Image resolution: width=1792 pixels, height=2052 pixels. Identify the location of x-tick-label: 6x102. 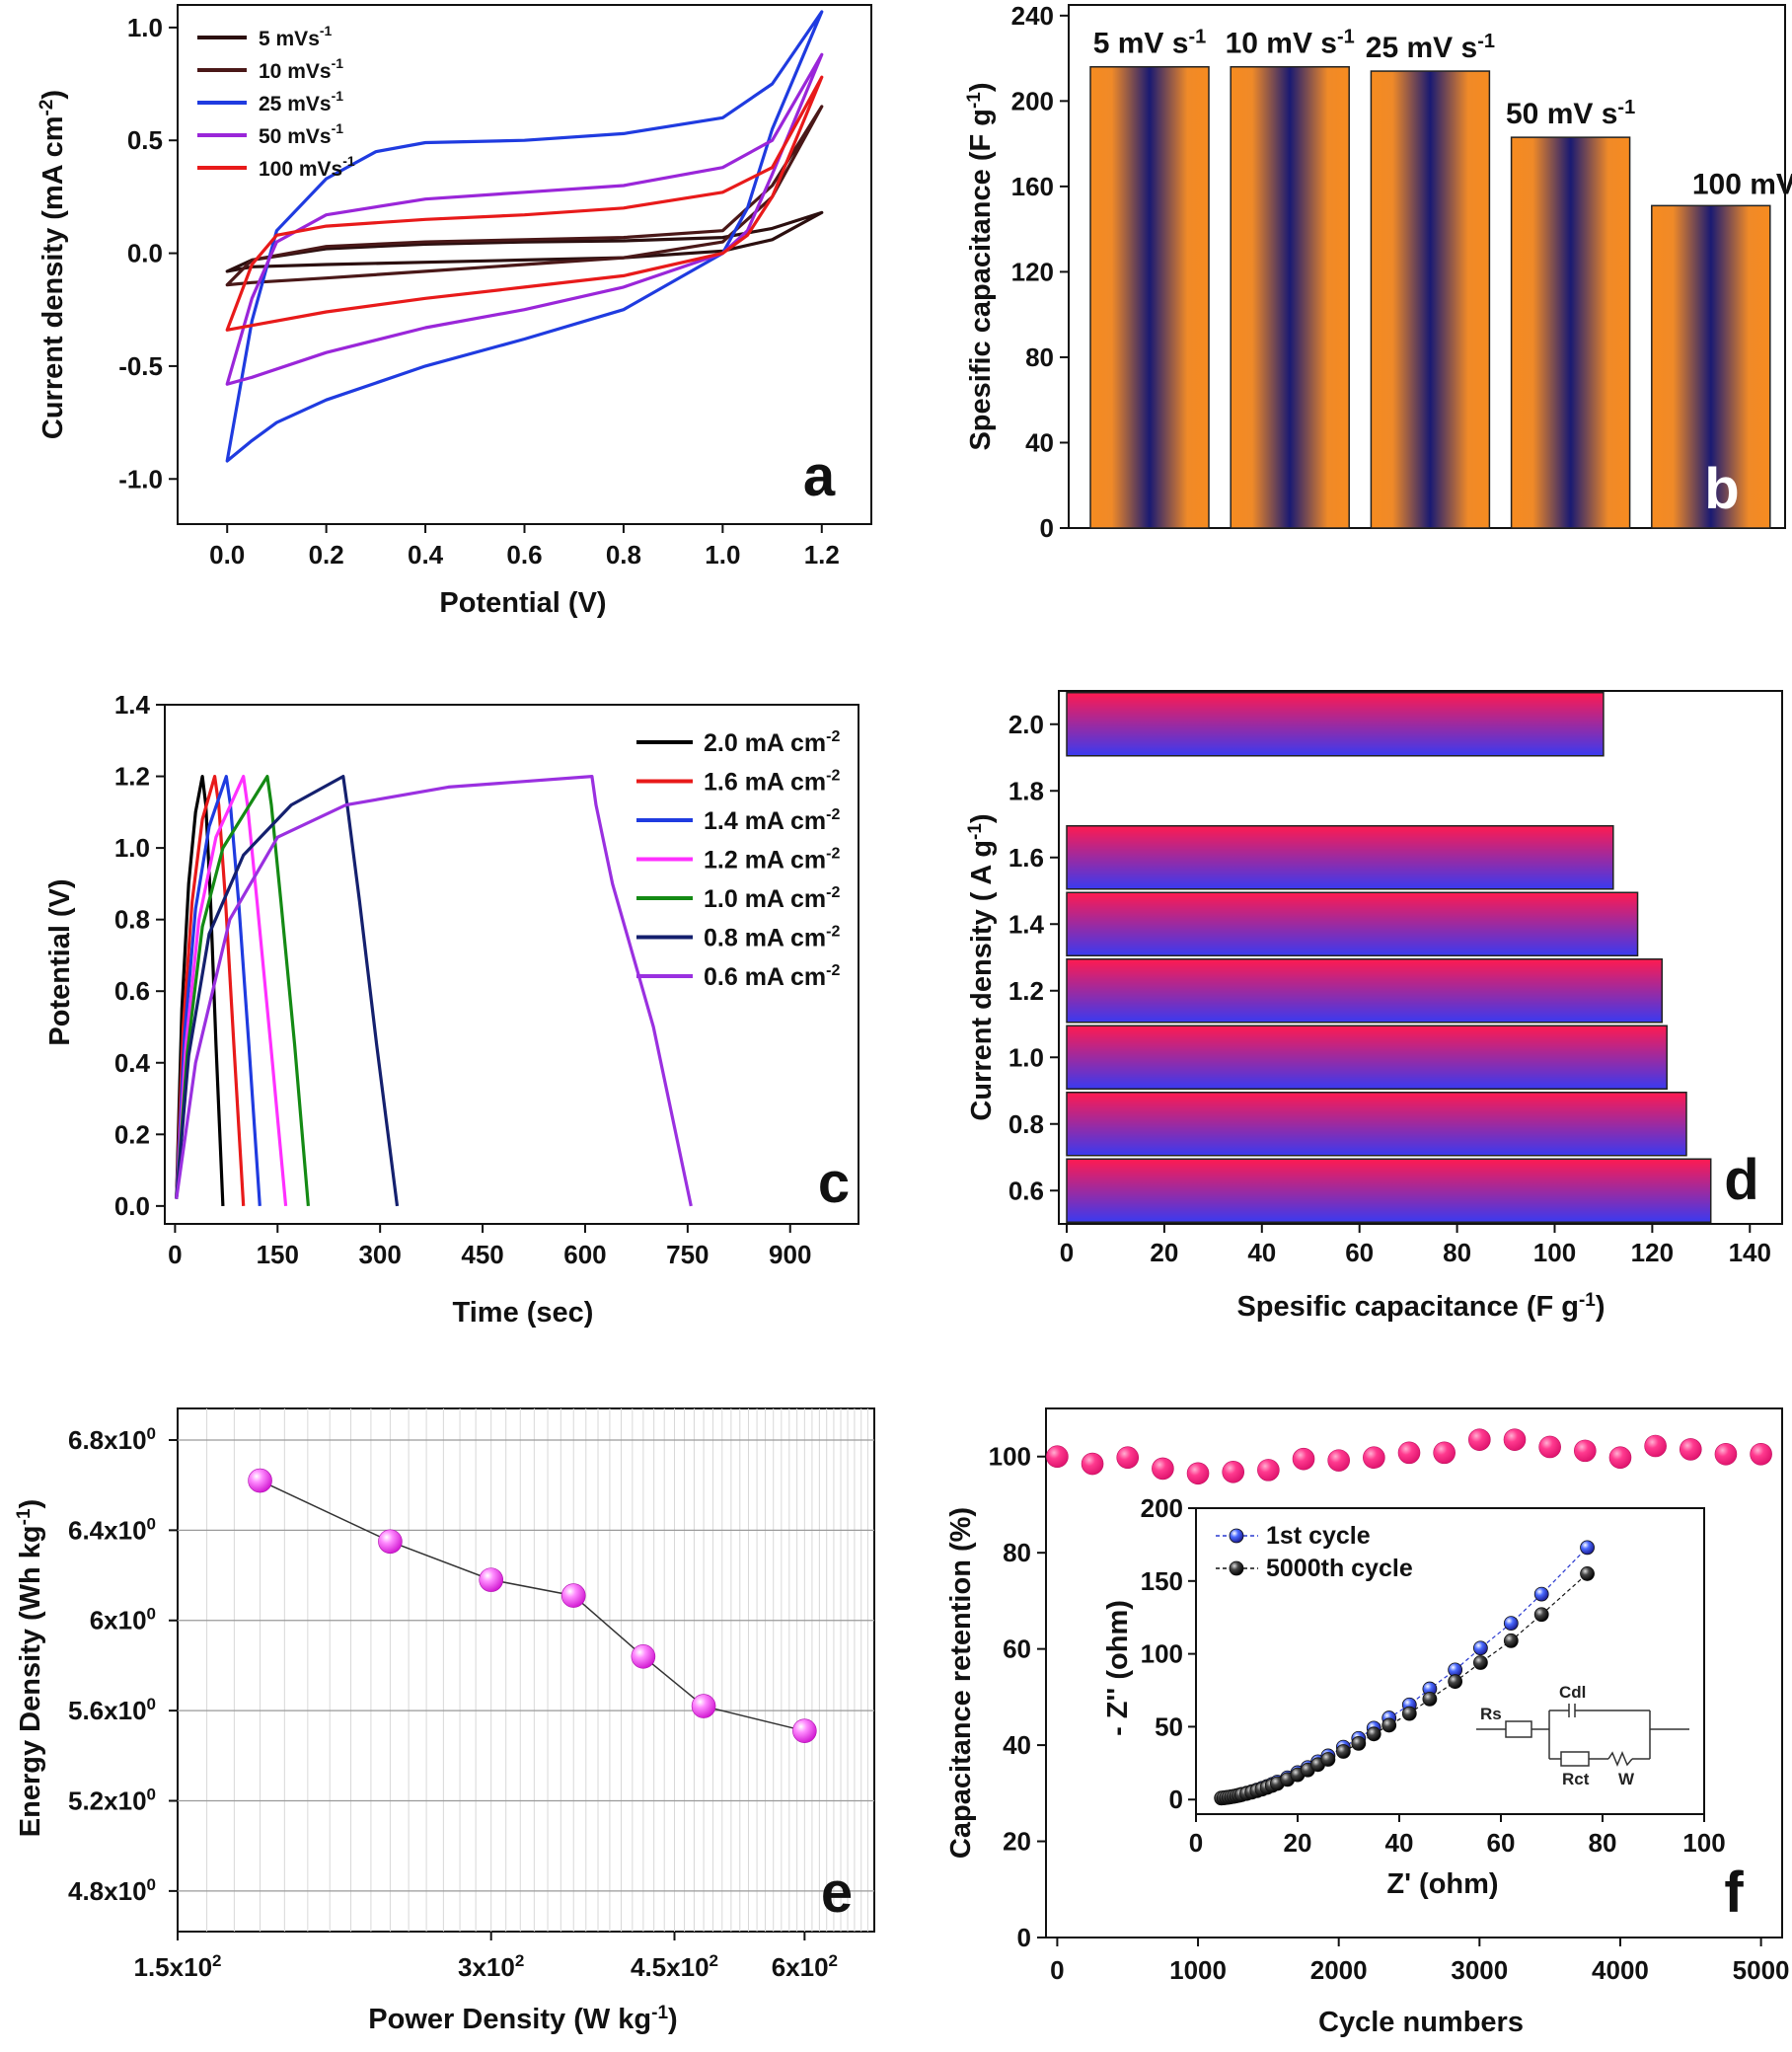
(805, 1966).